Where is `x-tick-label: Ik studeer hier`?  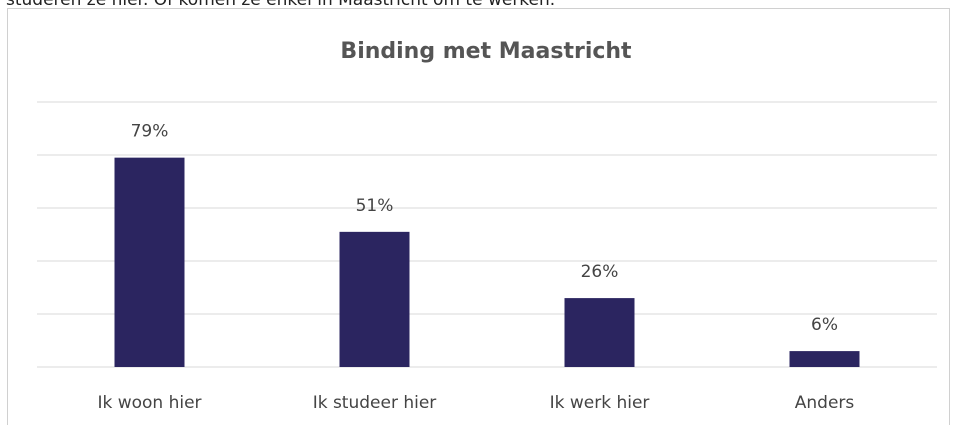
x-tick-label: Ik studeer hier is located at coordinates (375, 403).